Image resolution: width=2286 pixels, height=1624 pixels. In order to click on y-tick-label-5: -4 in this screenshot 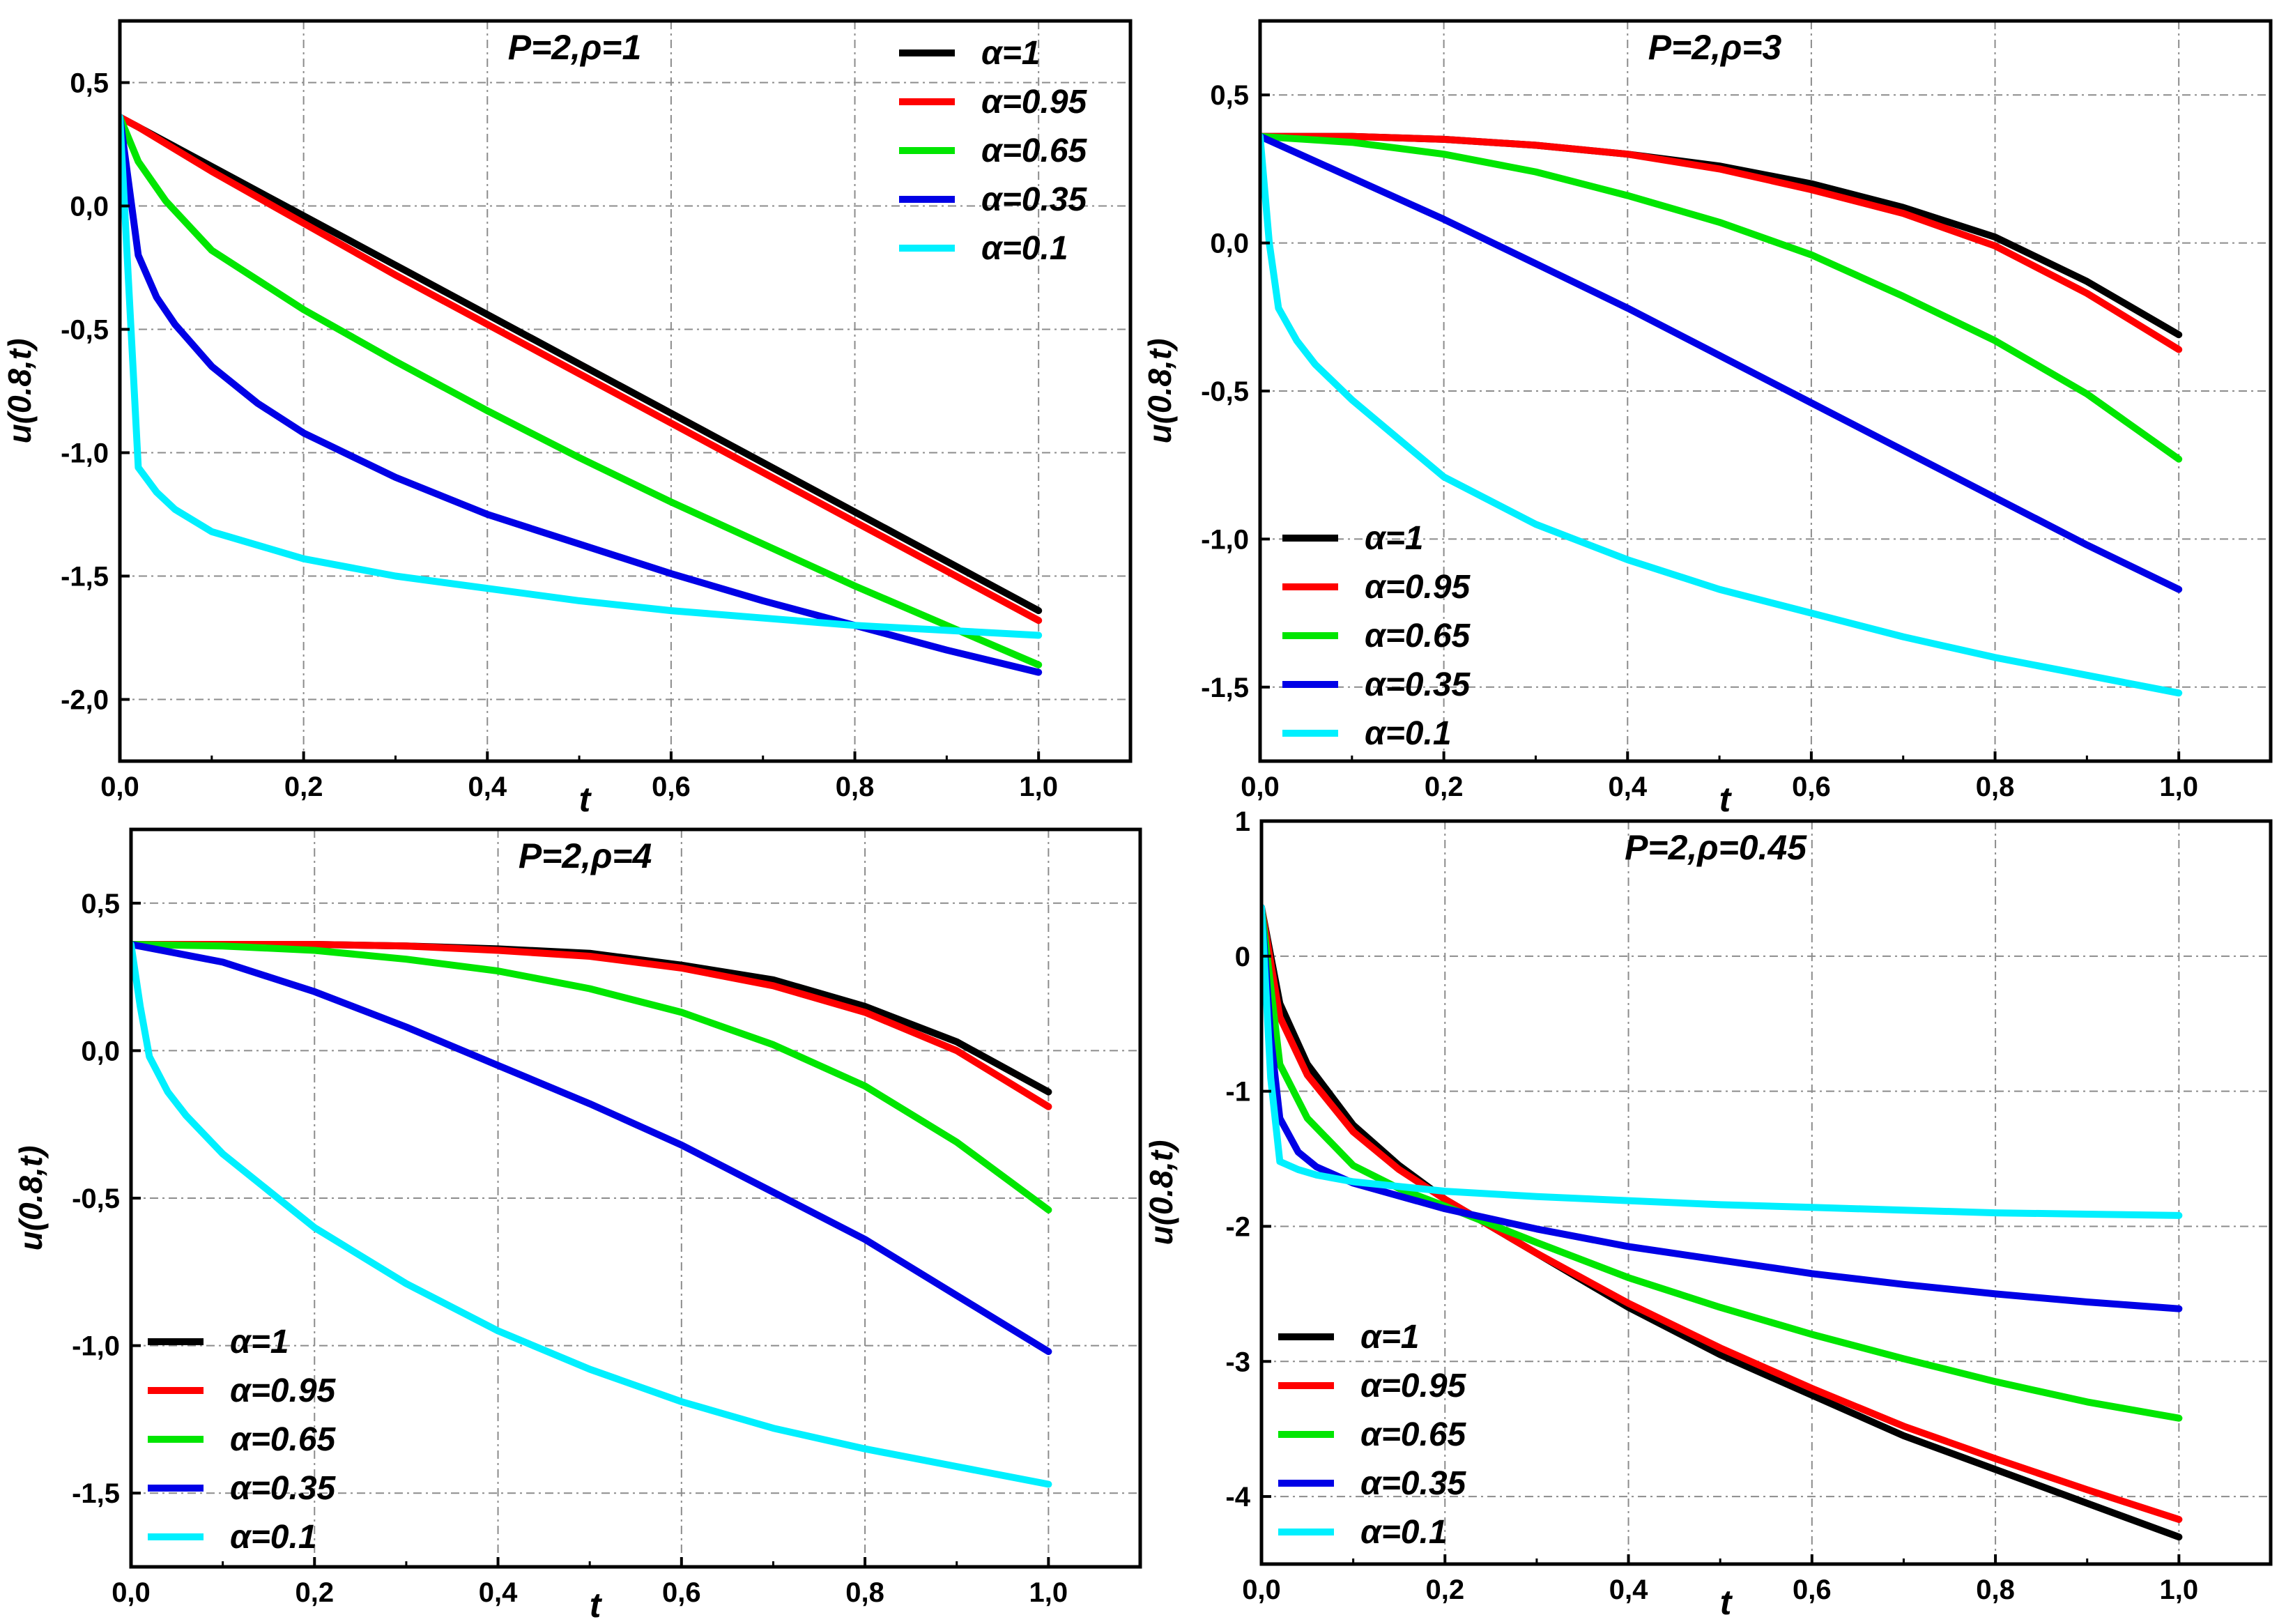, I will do `click(1237, 1497)`.